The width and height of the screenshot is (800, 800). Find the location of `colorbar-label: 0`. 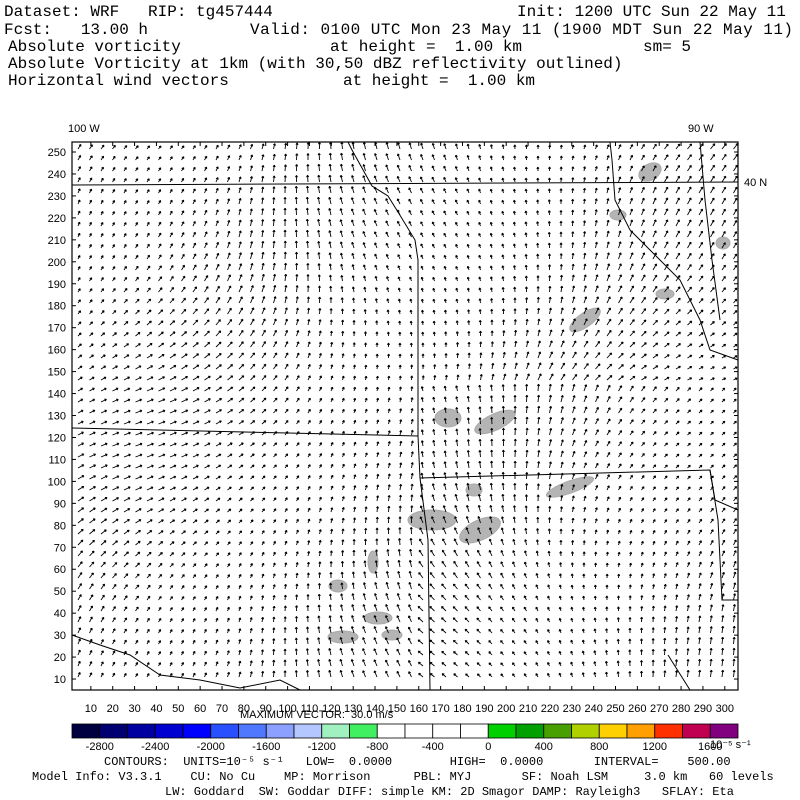

colorbar-label: 0 is located at coordinates (488, 747).